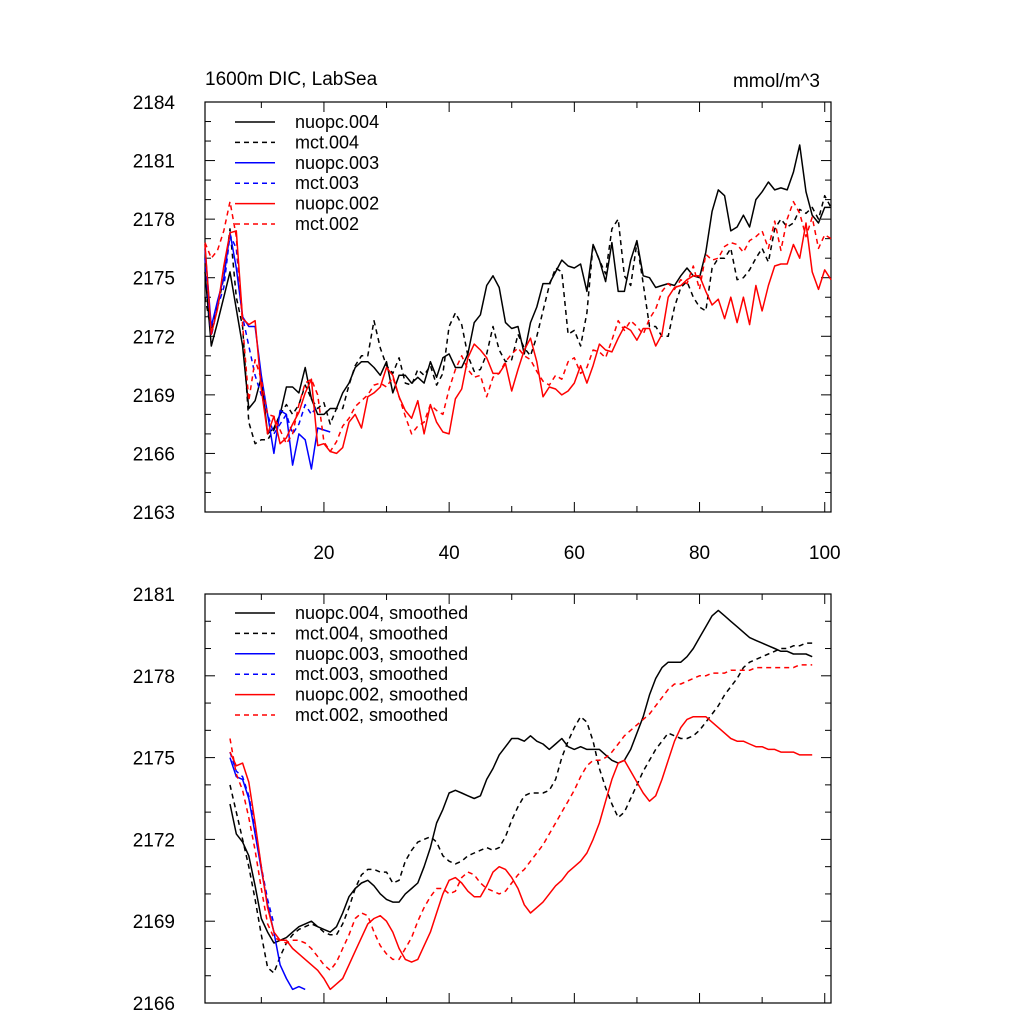 The image size is (1024, 1024). Describe the element at coordinates (371, 674) in the screenshot. I see `legend-label: mct.003, smoothed` at that location.